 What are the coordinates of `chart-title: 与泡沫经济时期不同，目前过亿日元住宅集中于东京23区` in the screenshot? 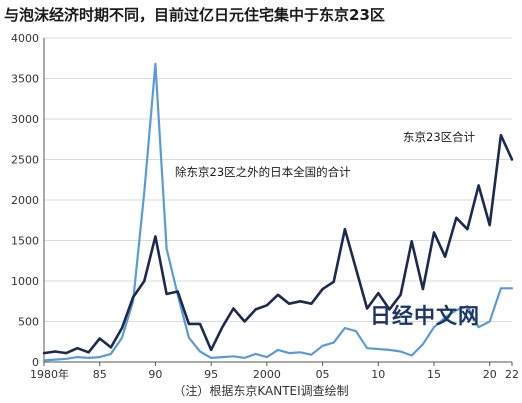 It's located at (194, 15).